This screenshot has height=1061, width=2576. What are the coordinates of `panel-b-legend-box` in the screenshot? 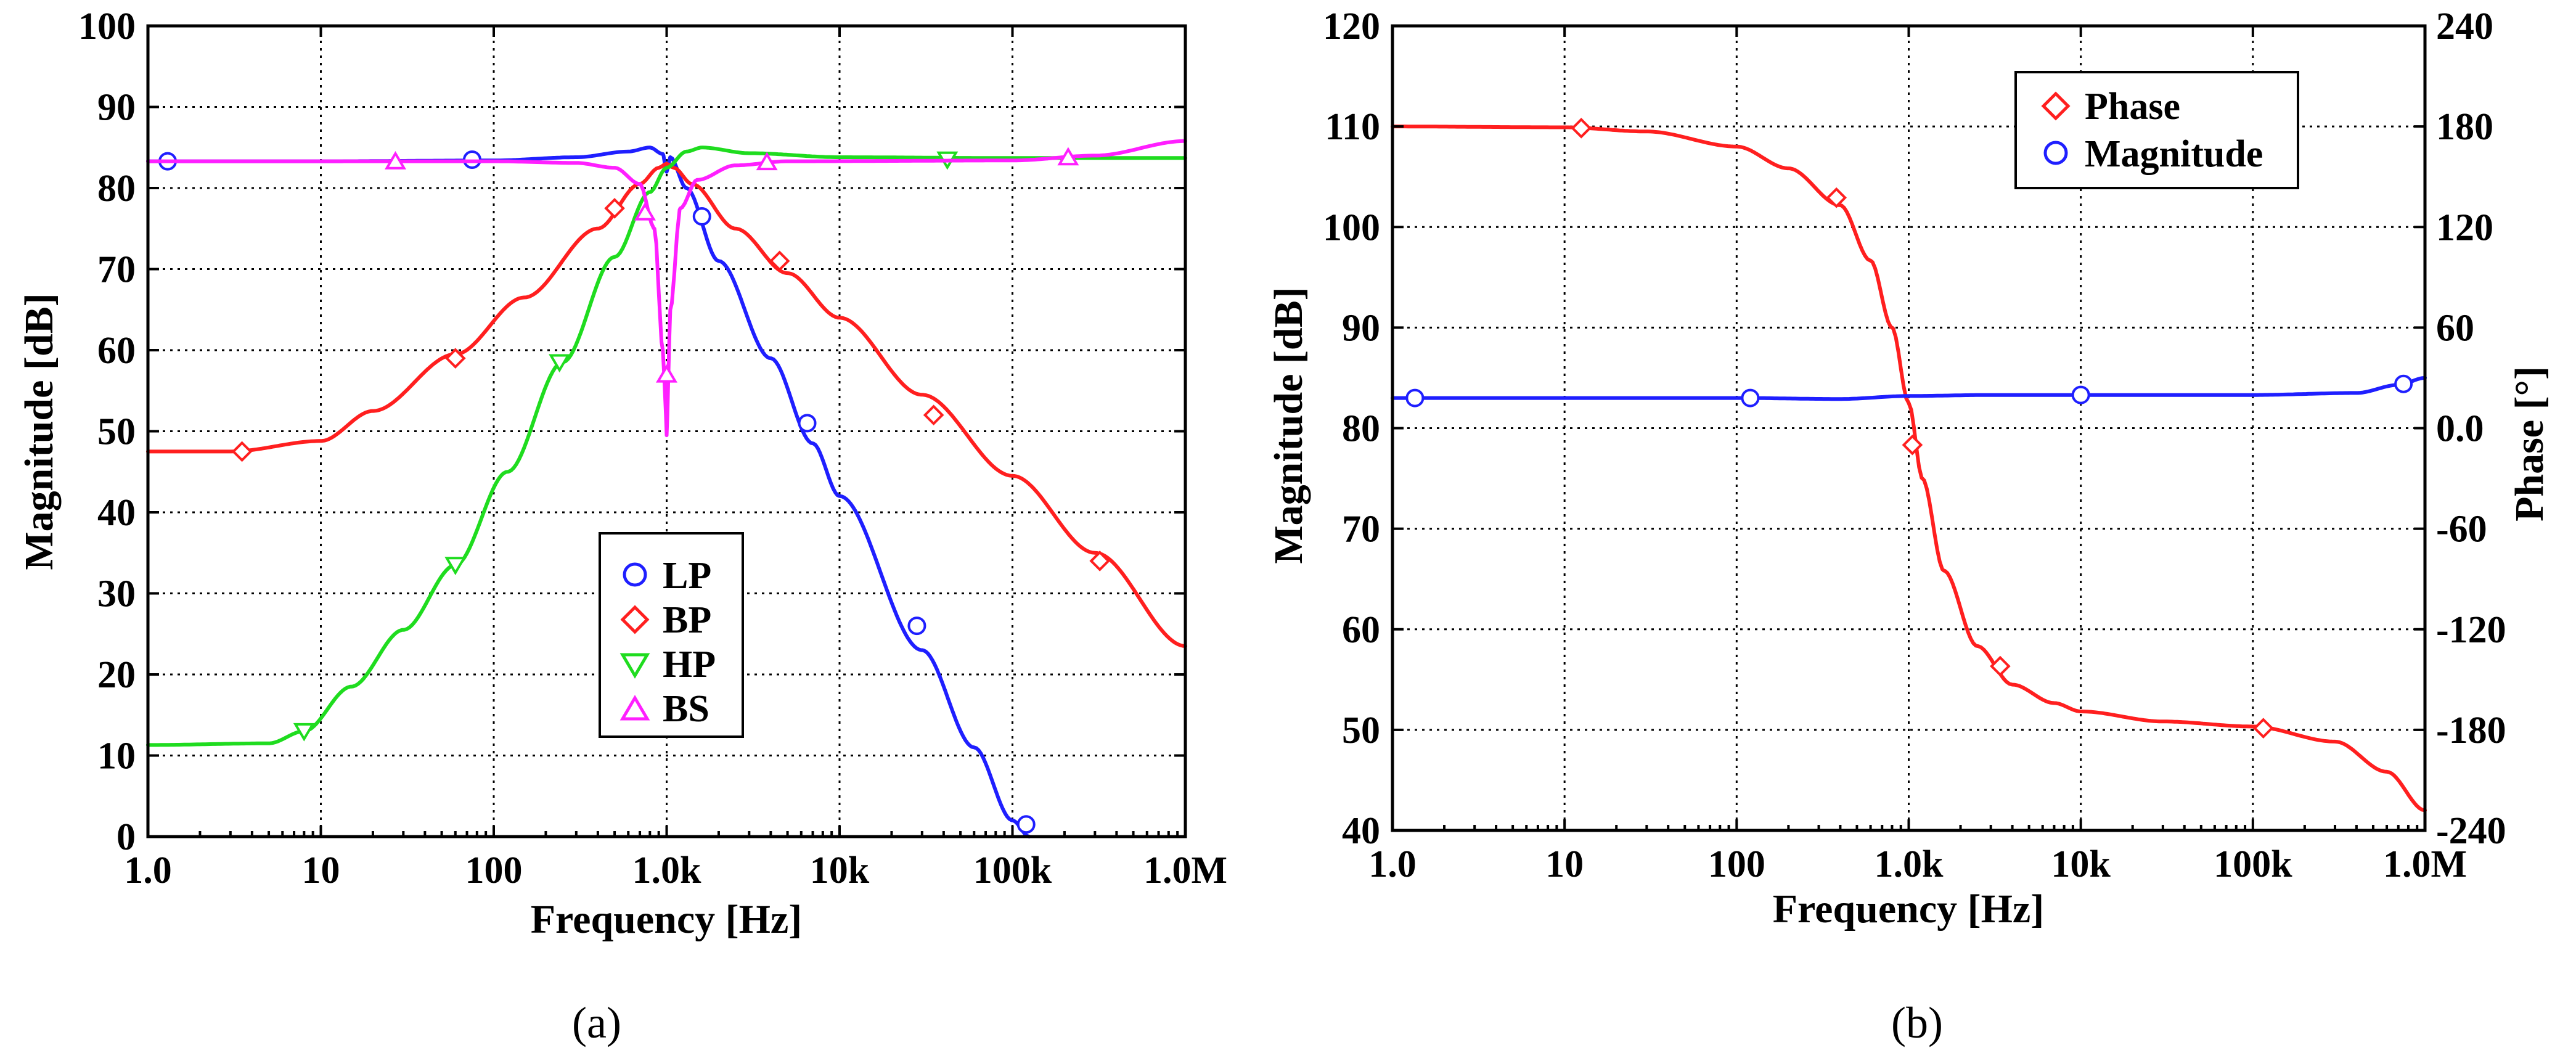 It's located at (2156, 130).